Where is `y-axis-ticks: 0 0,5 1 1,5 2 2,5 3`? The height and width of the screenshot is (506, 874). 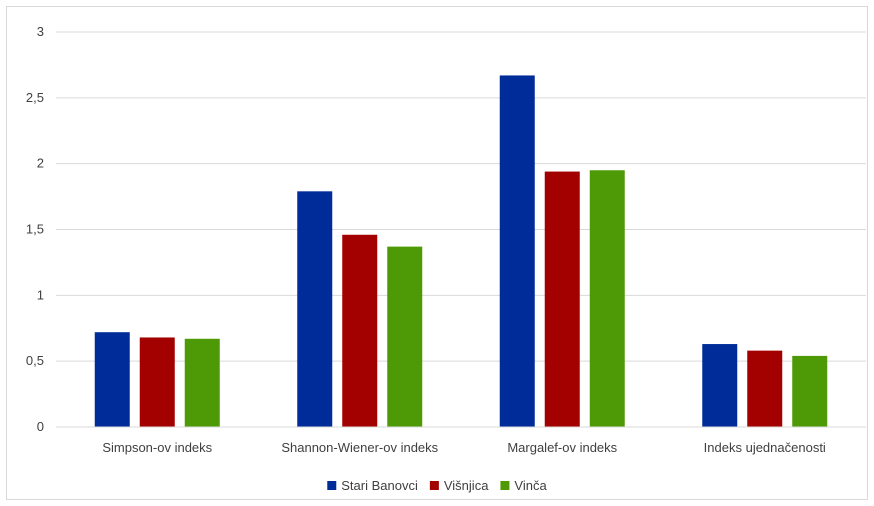
y-axis-ticks: 0 0,5 1 1,5 2 2,5 3 is located at coordinates (35, 229).